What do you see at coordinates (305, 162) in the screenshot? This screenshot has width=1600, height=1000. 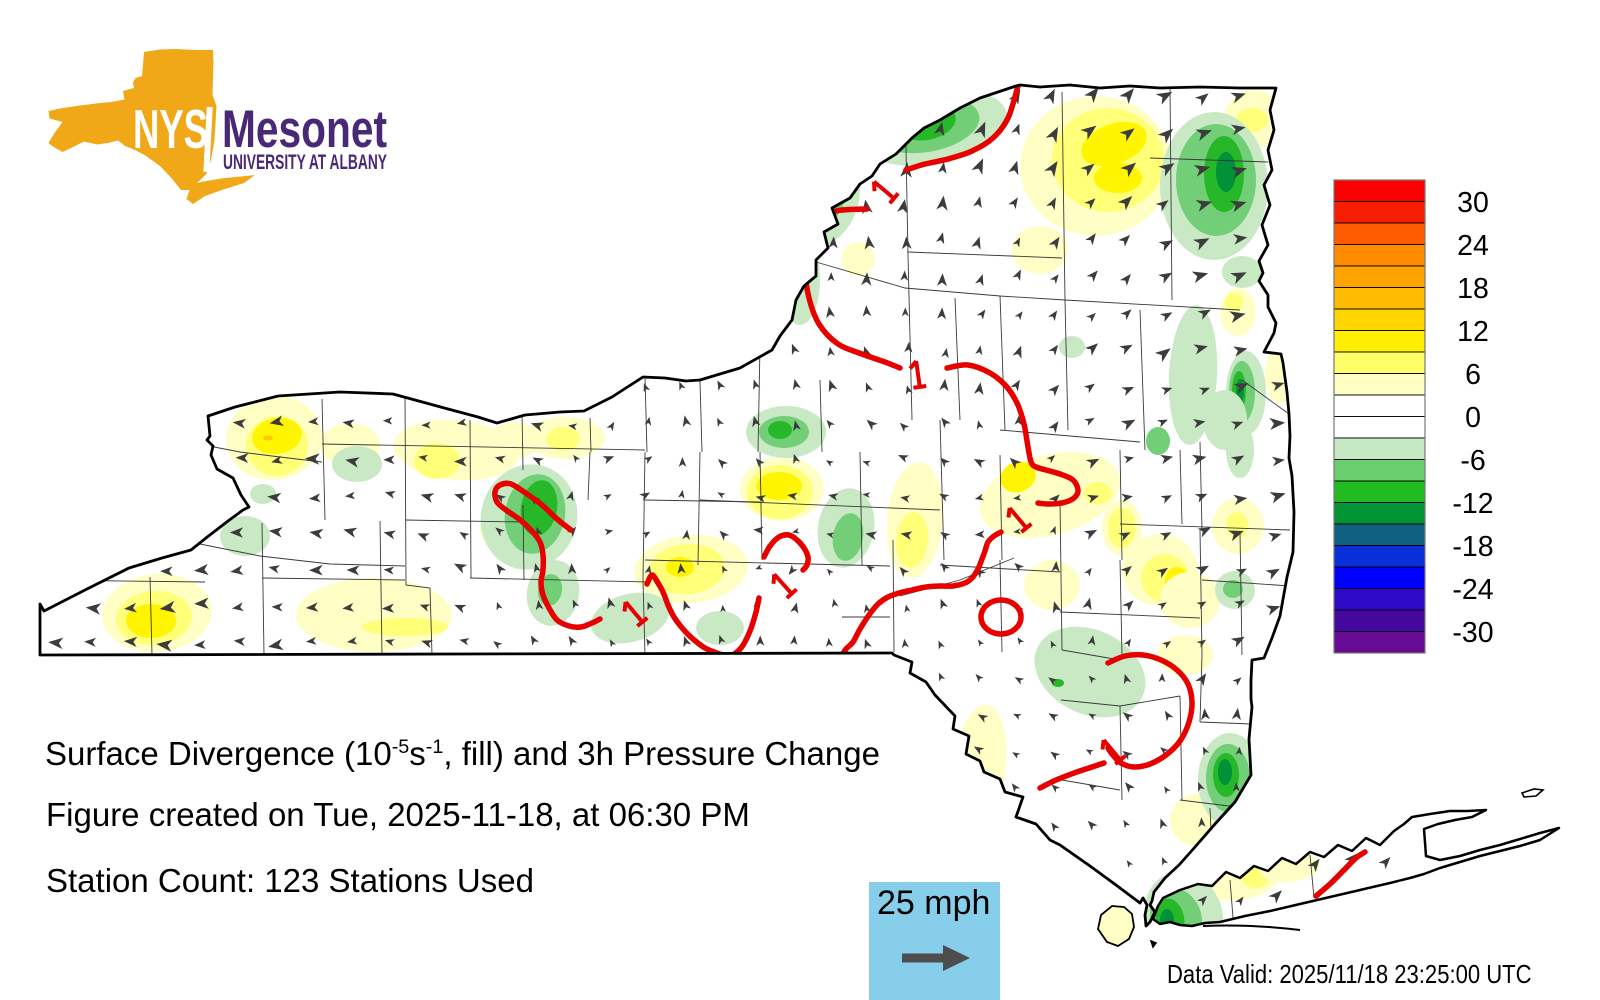 I see `svg-text: UNIVERSITY AT ALBANY` at bounding box center [305, 162].